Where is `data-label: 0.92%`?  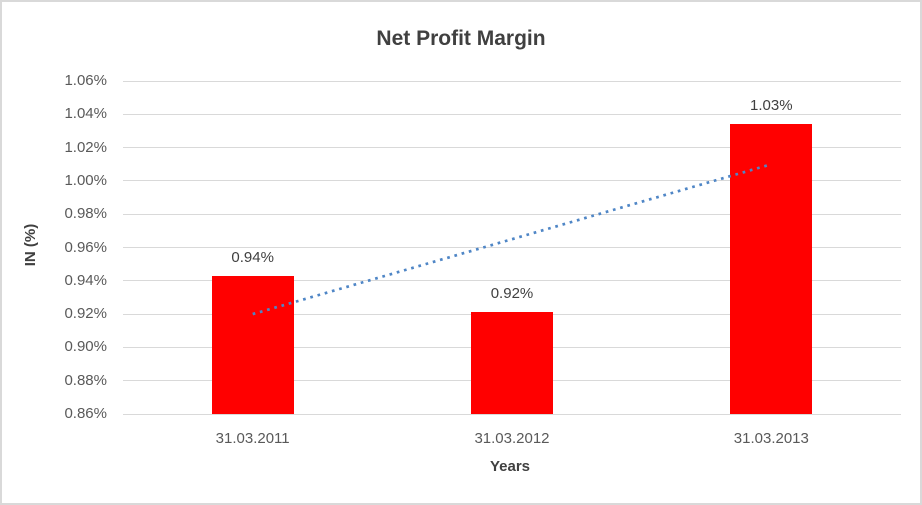
data-label: 0.92% is located at coordinates (512, 294).